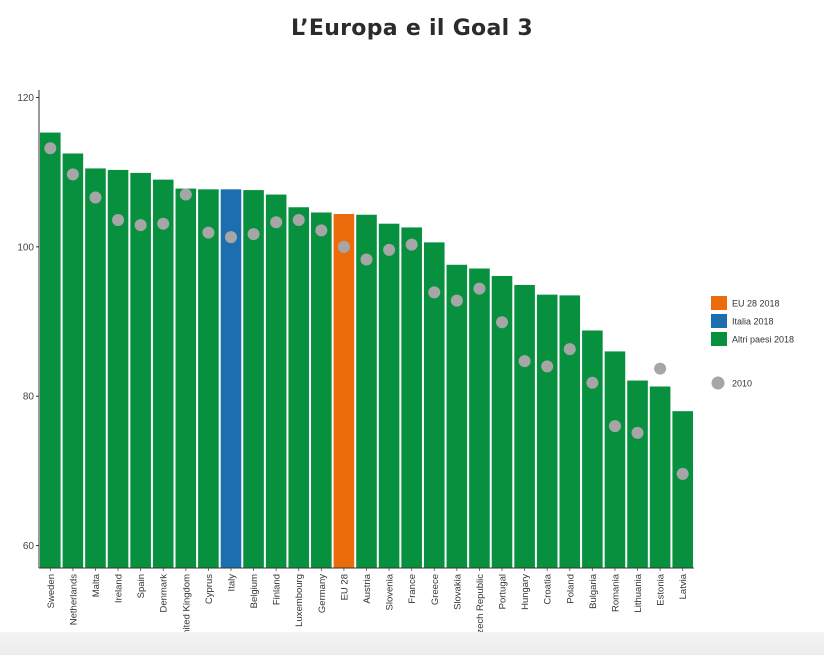 The image size is (824, 655). What do you see at coordinates (524, 361) in the screenshot?
I see `dot-2010-hungary` at bounding box center [524, 361].